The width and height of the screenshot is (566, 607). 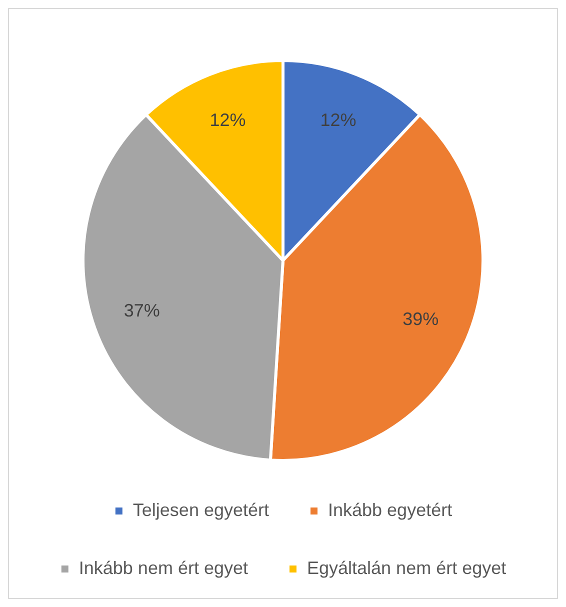 What do you see at coordinates (390, 510) in the screenshot?
I see `legend-label: Inkább egyetért` at bounding box center [390, 510].